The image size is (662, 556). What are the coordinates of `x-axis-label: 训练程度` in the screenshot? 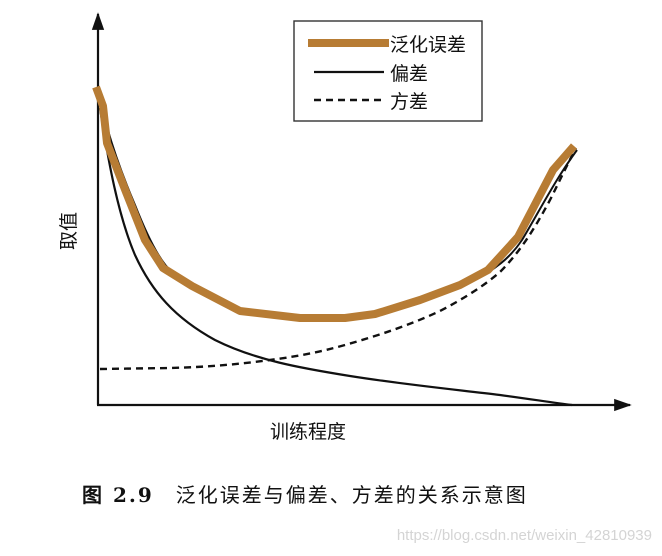 It's located at (308, 432).